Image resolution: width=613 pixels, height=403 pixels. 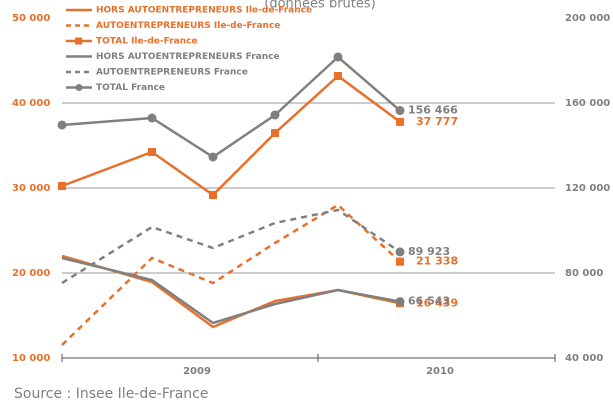 I want to click on y-tick-label: 40 000, so click(x=31, y=103).